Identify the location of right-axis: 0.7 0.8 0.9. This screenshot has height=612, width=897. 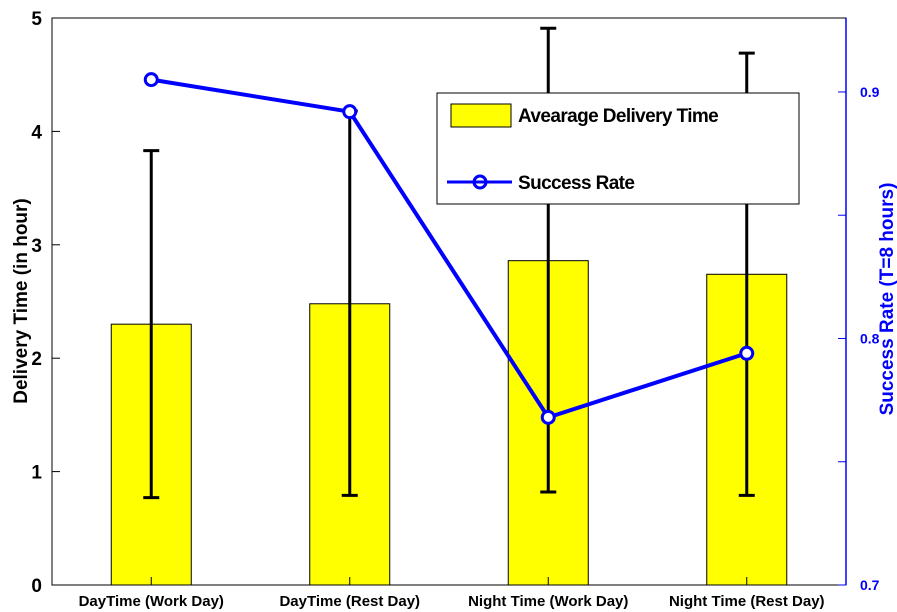
(859, 305).